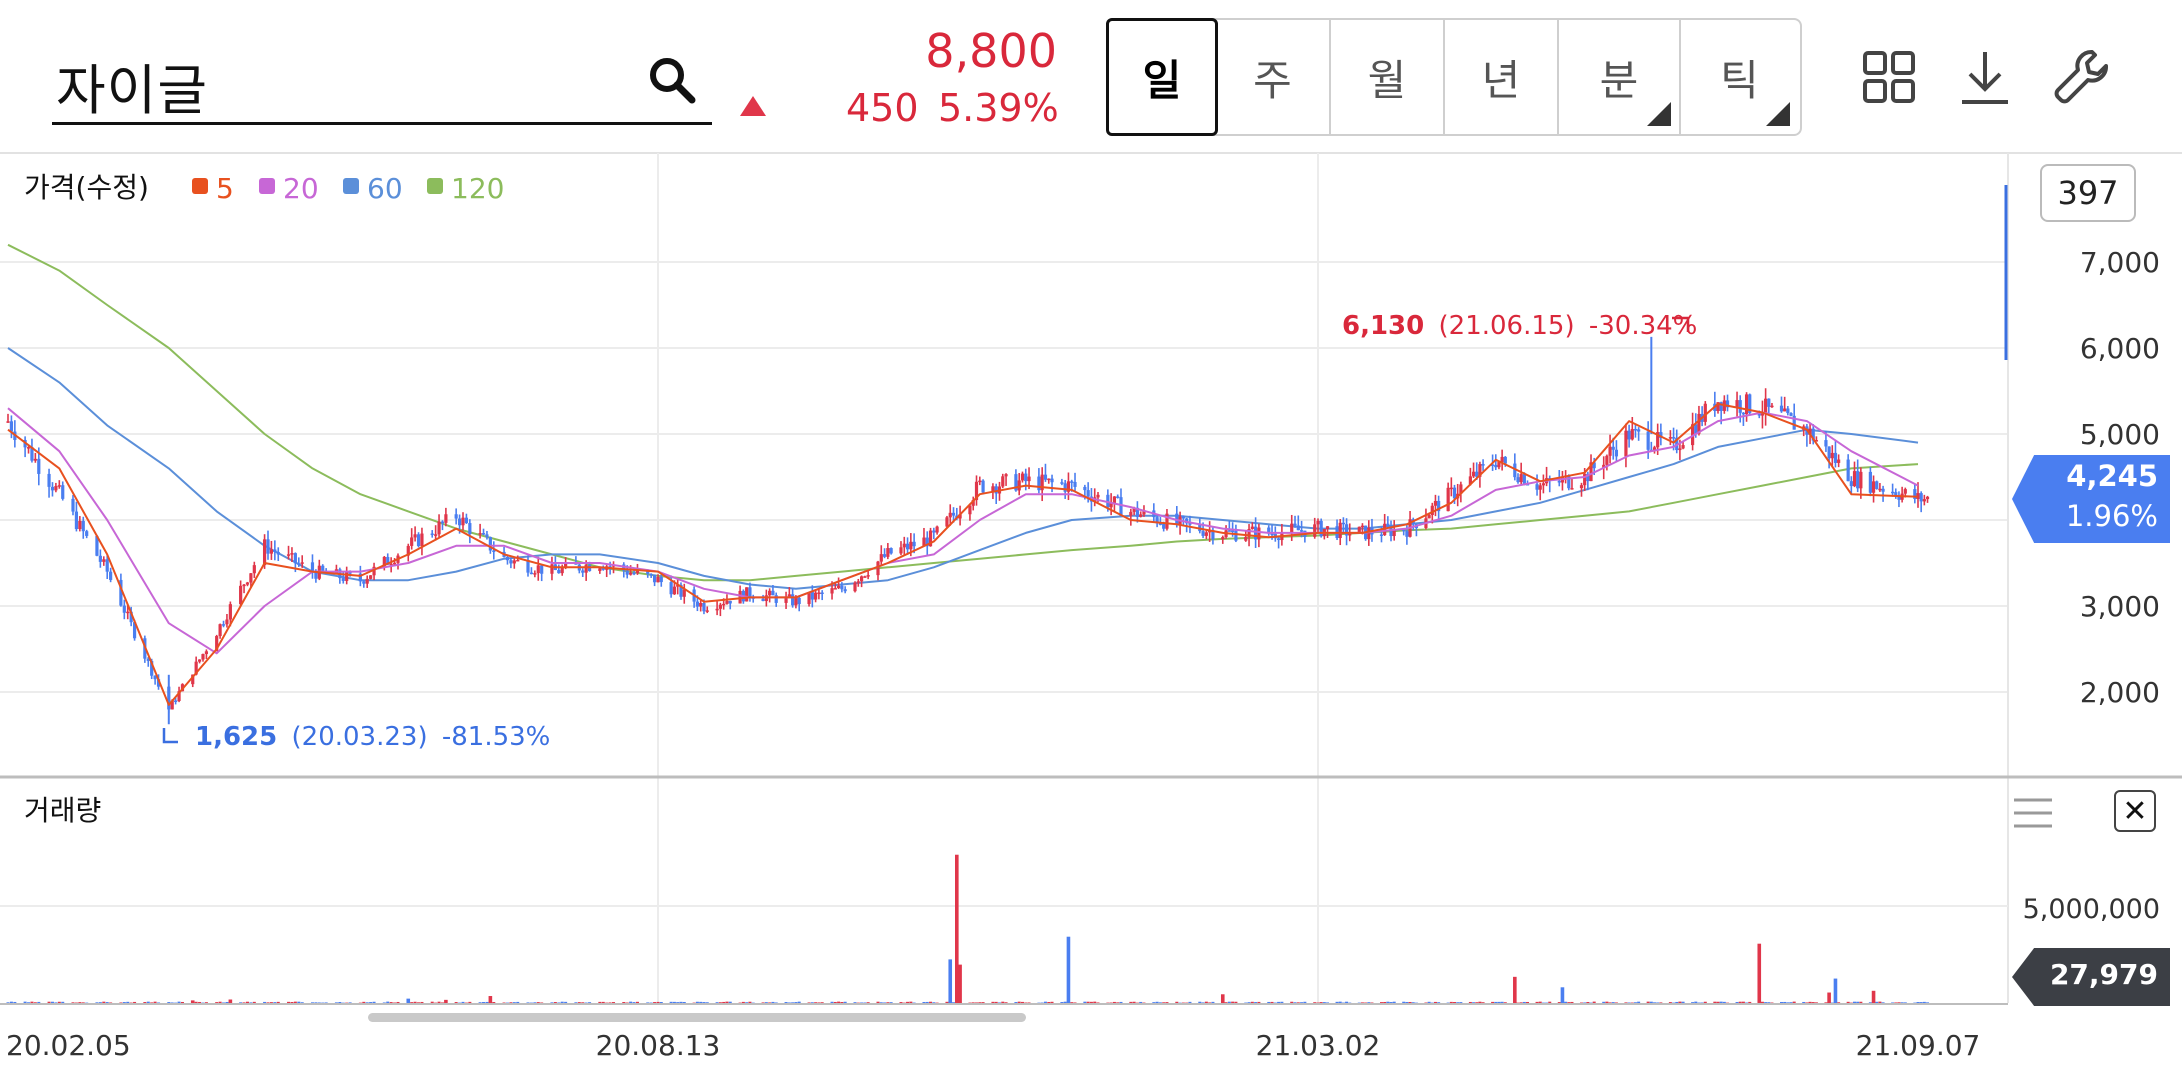 The height and width of the screenshot is (1068, 2182). I want to click on download-icon, so click(1985, 77).